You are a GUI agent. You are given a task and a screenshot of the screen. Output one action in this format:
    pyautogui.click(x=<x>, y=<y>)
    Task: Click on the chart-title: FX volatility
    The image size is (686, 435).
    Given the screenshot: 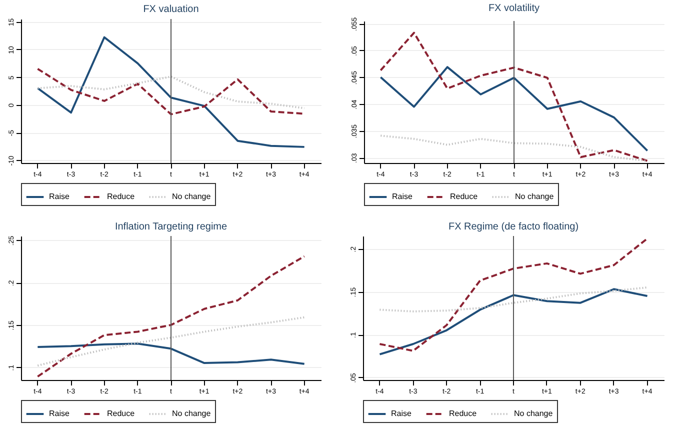 What is the action you would take?
    pyautogui.click(x=514, y=8)
    